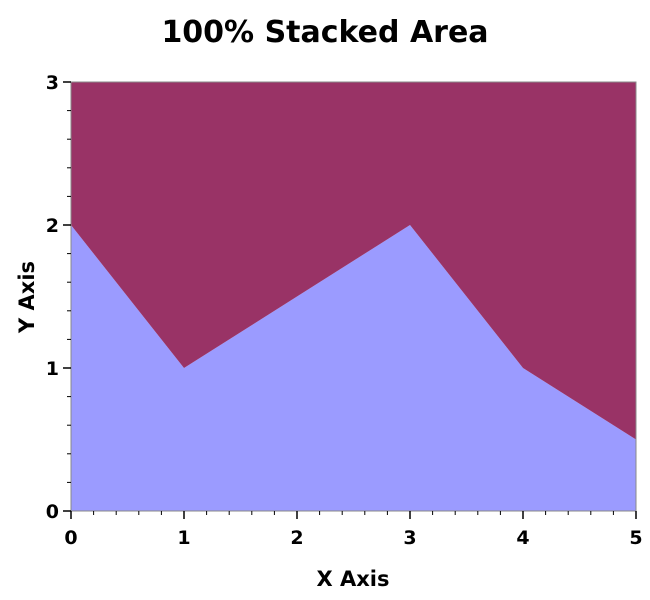 Image resolution: width=650 pixels, height=600 pixels. Describe the element at coordinates (409, 538) in the screenshot. I see `x-tick-label: 3` at that location.